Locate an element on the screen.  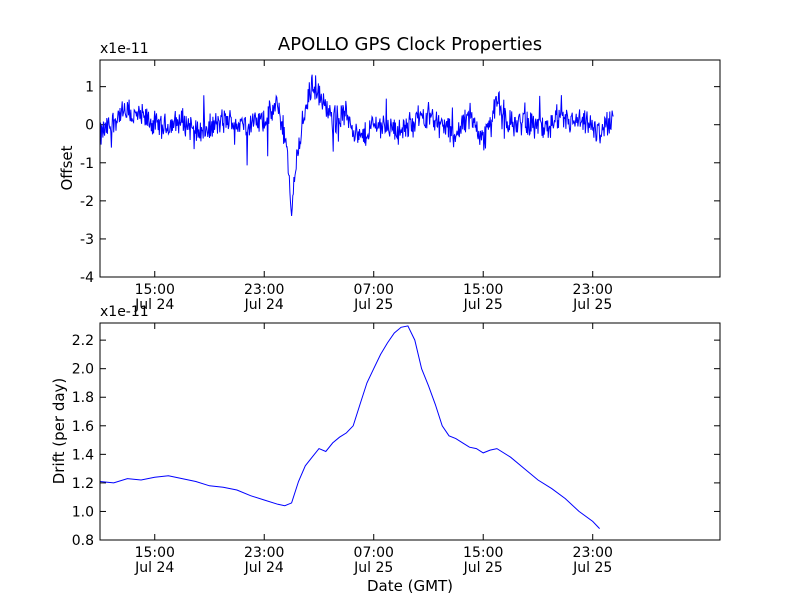
chart-title: APOLLO GPS Clock Properties is located at coordinates (410, 44).